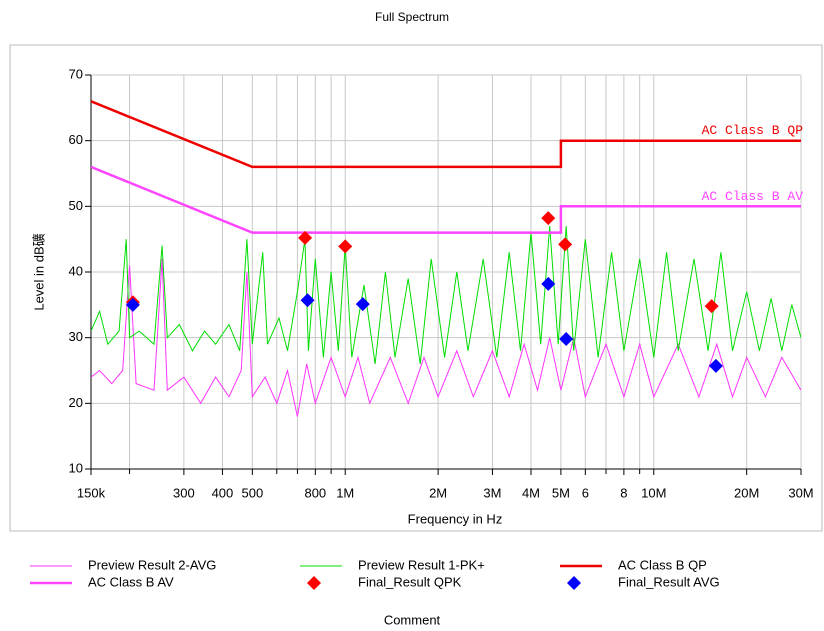 The height and width of the screenshot is (631, 824). What do you see at coordinates (455, 518) in the screenshot?
I see `x-axis-label: Frequency in Hz` at bounding box center [455, 518].